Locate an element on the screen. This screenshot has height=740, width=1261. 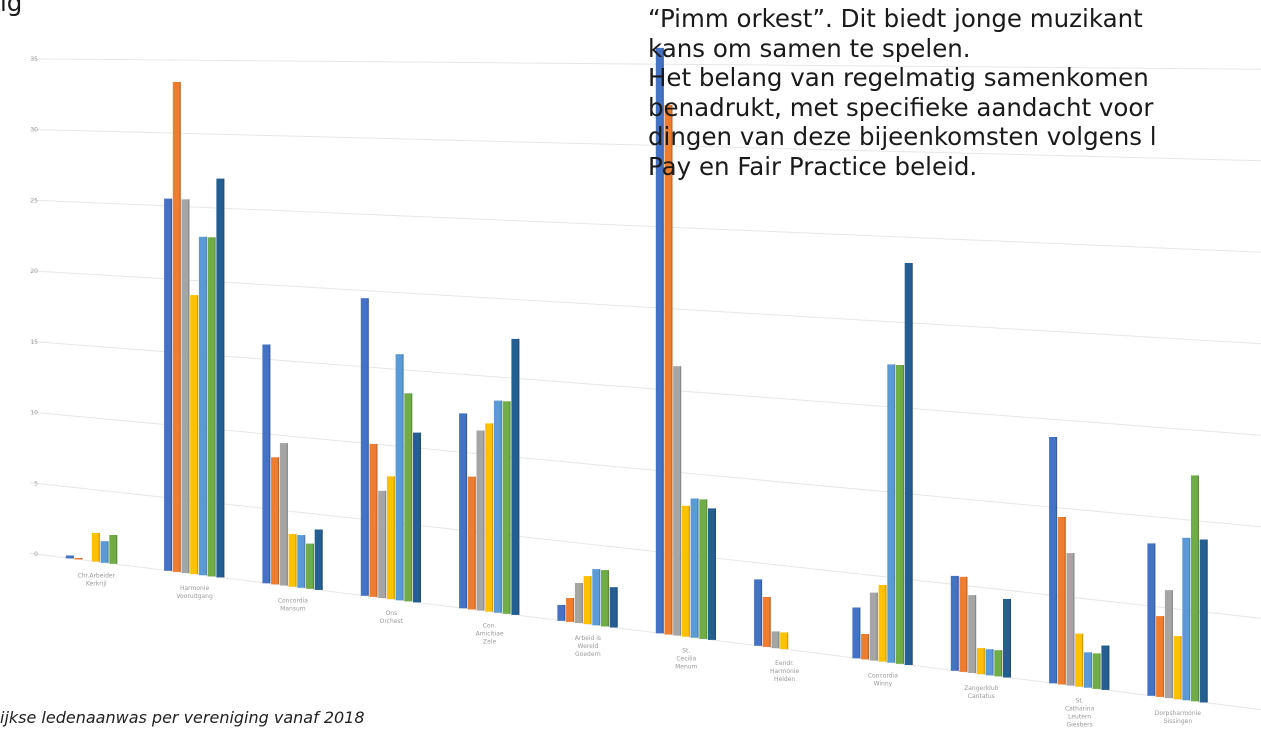
y-tick-label: 30 is located at coordinates (34, 130).